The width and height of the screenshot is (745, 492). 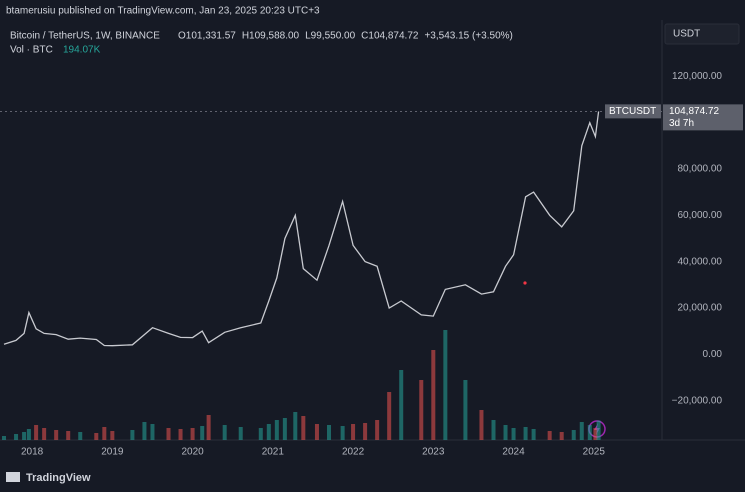 I want to click on volume-last: 194.07K, so click(x=82, y=50).